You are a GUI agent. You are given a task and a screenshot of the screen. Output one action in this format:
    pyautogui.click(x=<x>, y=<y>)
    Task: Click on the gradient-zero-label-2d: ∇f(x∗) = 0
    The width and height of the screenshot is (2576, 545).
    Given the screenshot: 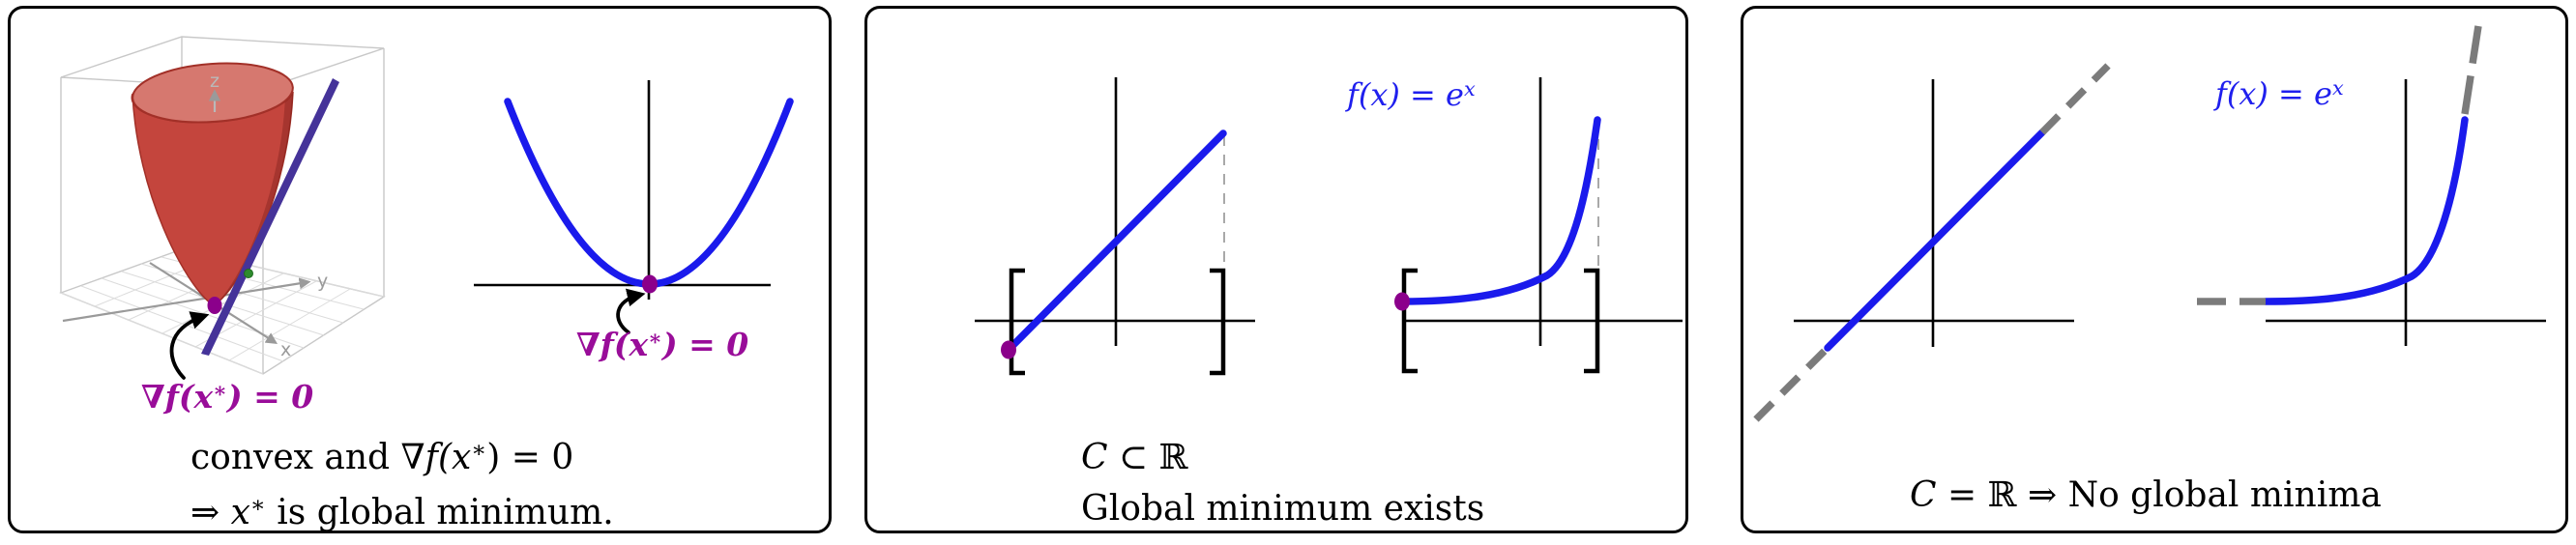 What is the action you would take?
    pyautogui.click(x=662, y=345)
    